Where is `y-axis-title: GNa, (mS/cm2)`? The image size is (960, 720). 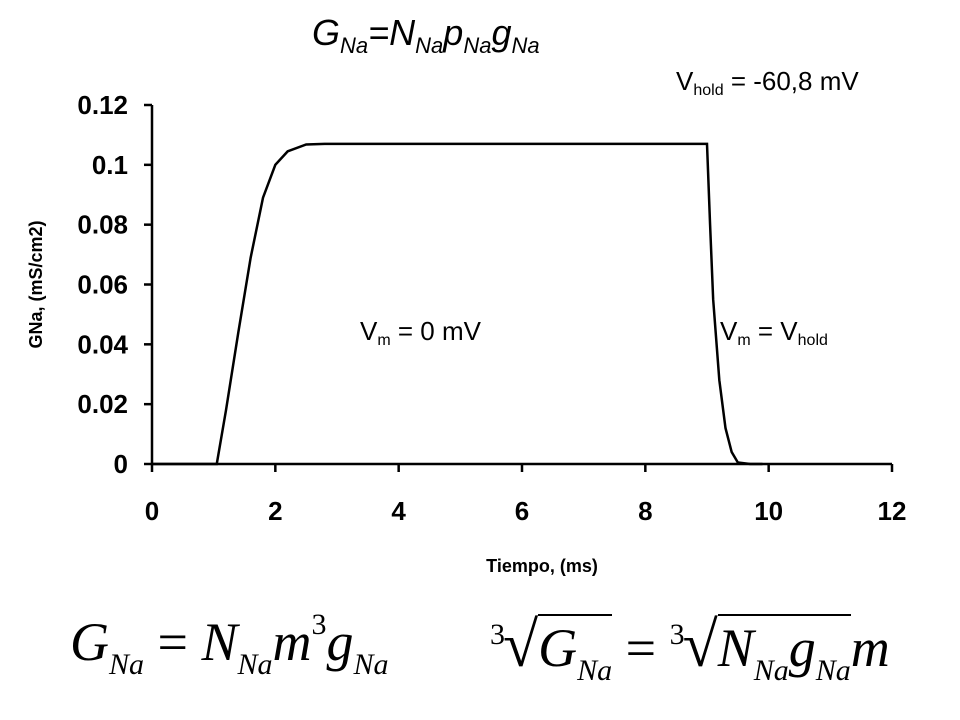 y-axis-title: GNa, (mS/cm2) is located at coordinates (36, 284).